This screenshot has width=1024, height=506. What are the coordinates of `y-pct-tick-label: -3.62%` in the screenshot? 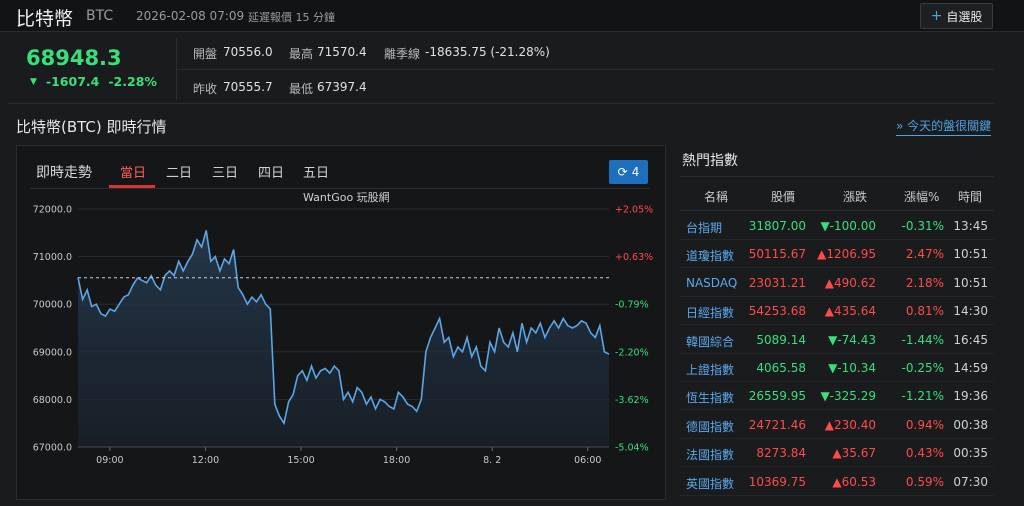 It's located at (632, 400).